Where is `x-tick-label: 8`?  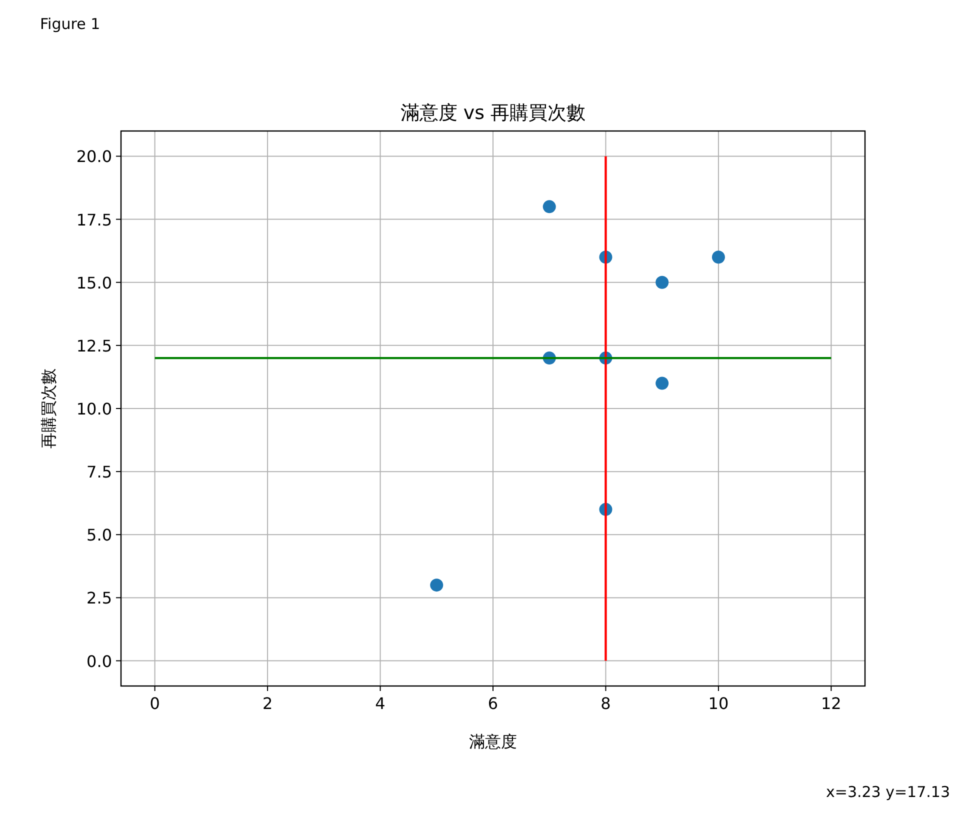
x-tick-label: 8 is located at coordinates (605, 703).